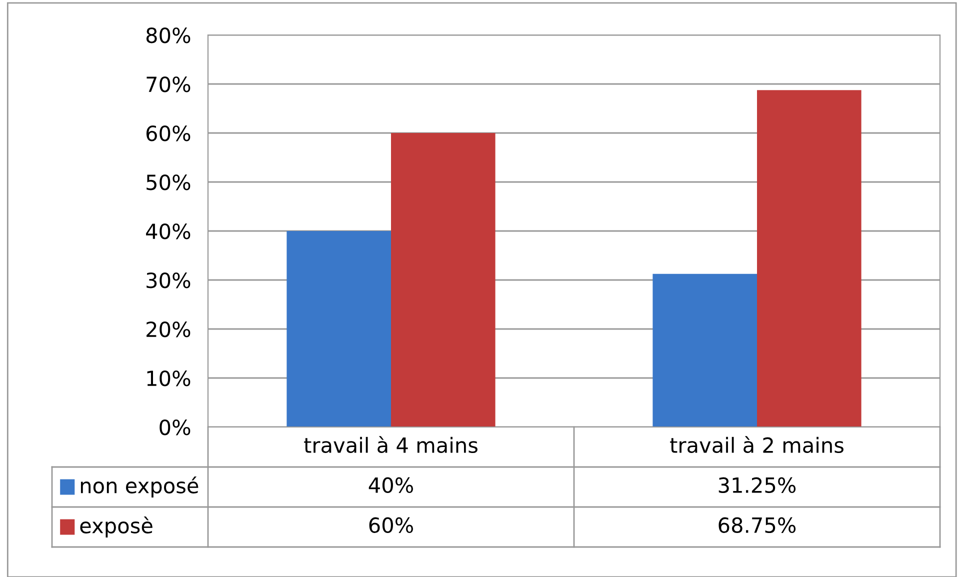  I want to click on y-tick-label: 20%, so click(168, 329).